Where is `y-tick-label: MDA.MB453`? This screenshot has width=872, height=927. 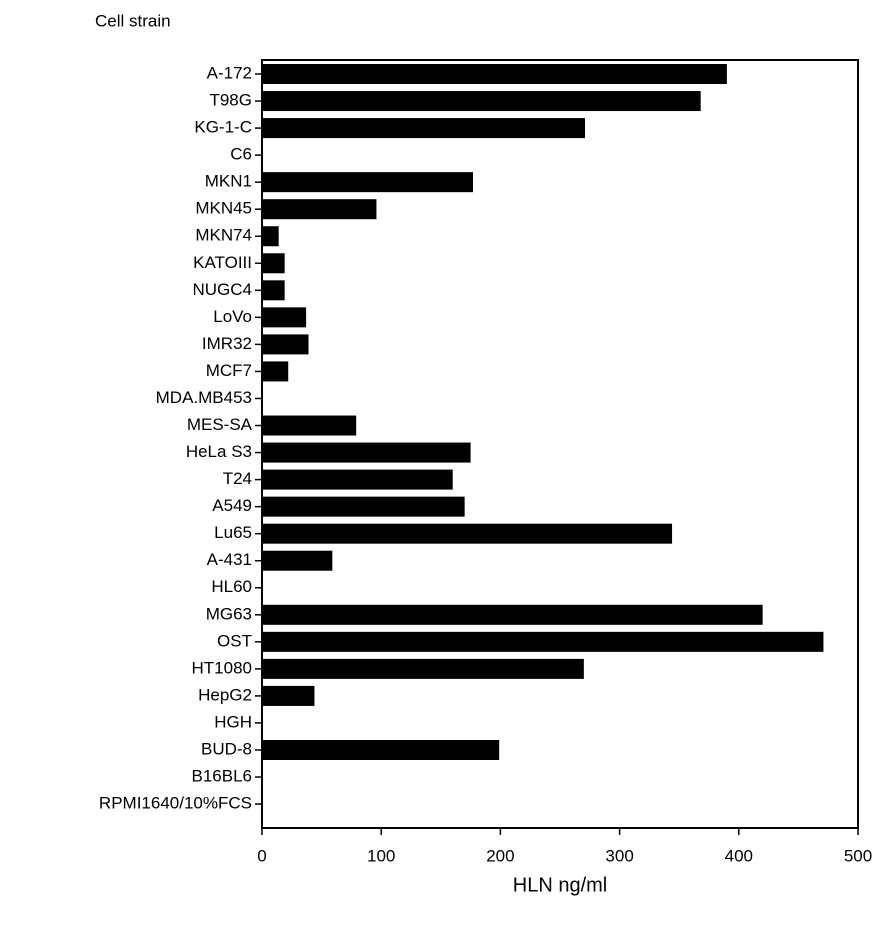 y-tick-label: MDA.MB453 is located at coordinates (204, 397).